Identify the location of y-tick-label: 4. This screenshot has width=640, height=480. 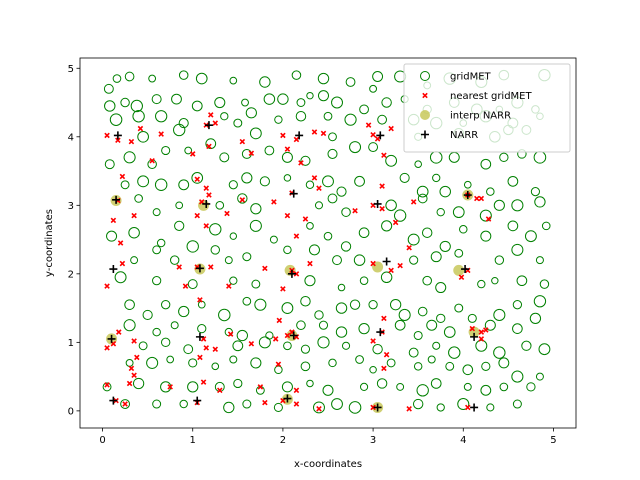
(71, 137).